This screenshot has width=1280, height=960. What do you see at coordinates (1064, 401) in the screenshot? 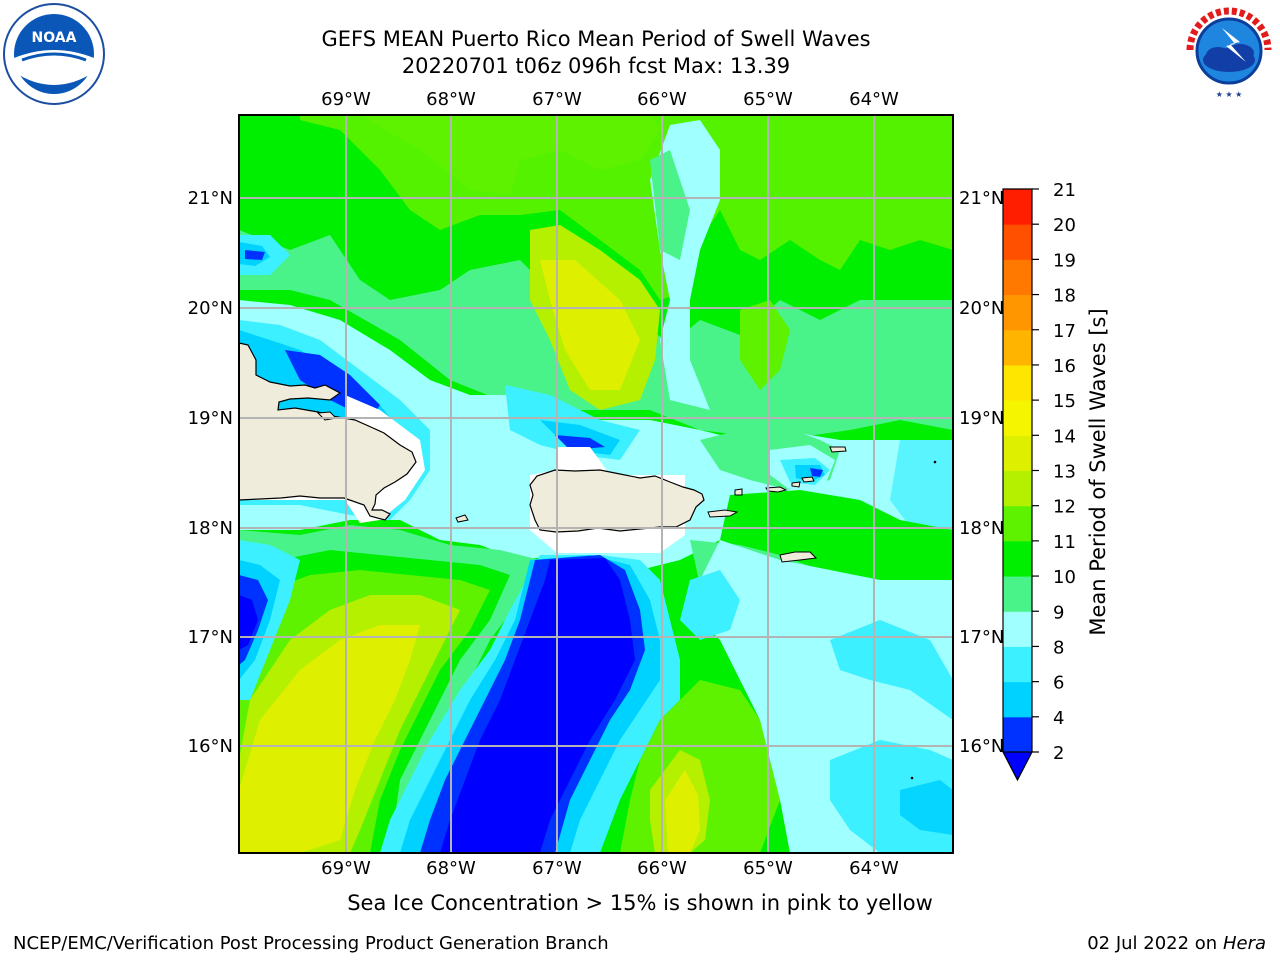
I see `colorbar-tick-label: 15` at bounding box center [1064, 401].